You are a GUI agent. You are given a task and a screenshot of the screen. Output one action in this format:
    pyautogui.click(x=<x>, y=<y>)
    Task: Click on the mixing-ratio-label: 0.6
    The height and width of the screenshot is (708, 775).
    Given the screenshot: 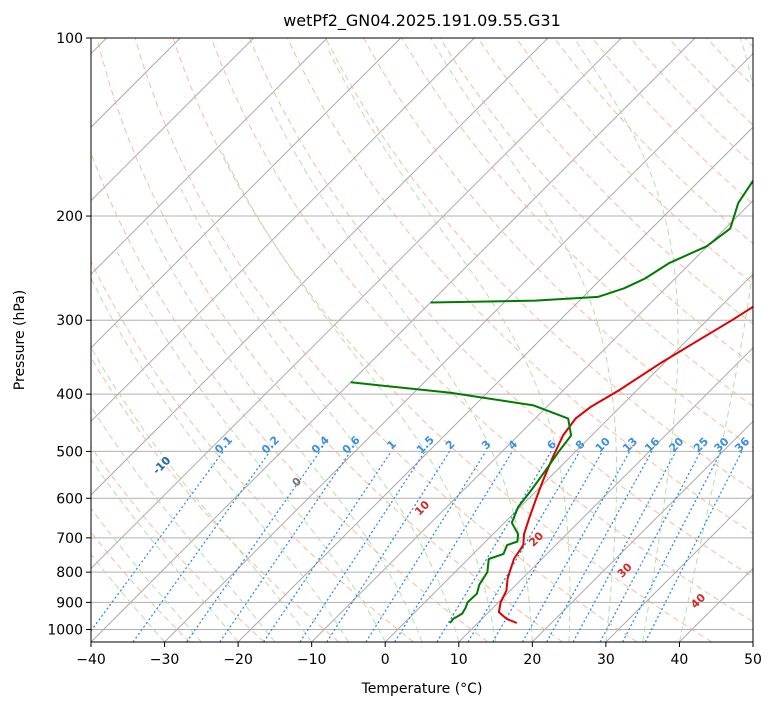 What is the action you would take?
    pyautogui.click(x=351, y=444)
    